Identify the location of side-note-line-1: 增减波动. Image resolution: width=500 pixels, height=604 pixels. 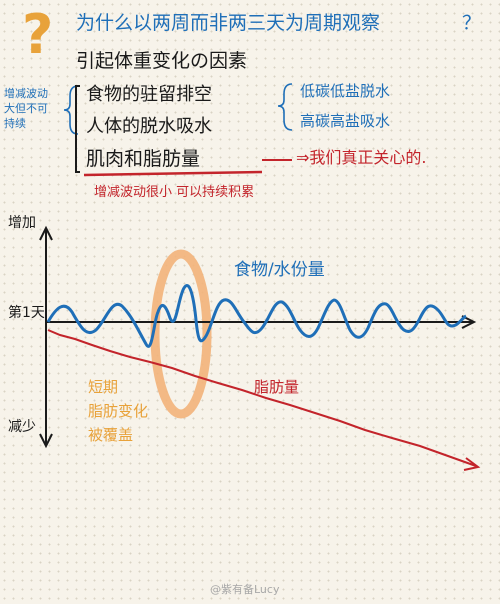
(26, 93).